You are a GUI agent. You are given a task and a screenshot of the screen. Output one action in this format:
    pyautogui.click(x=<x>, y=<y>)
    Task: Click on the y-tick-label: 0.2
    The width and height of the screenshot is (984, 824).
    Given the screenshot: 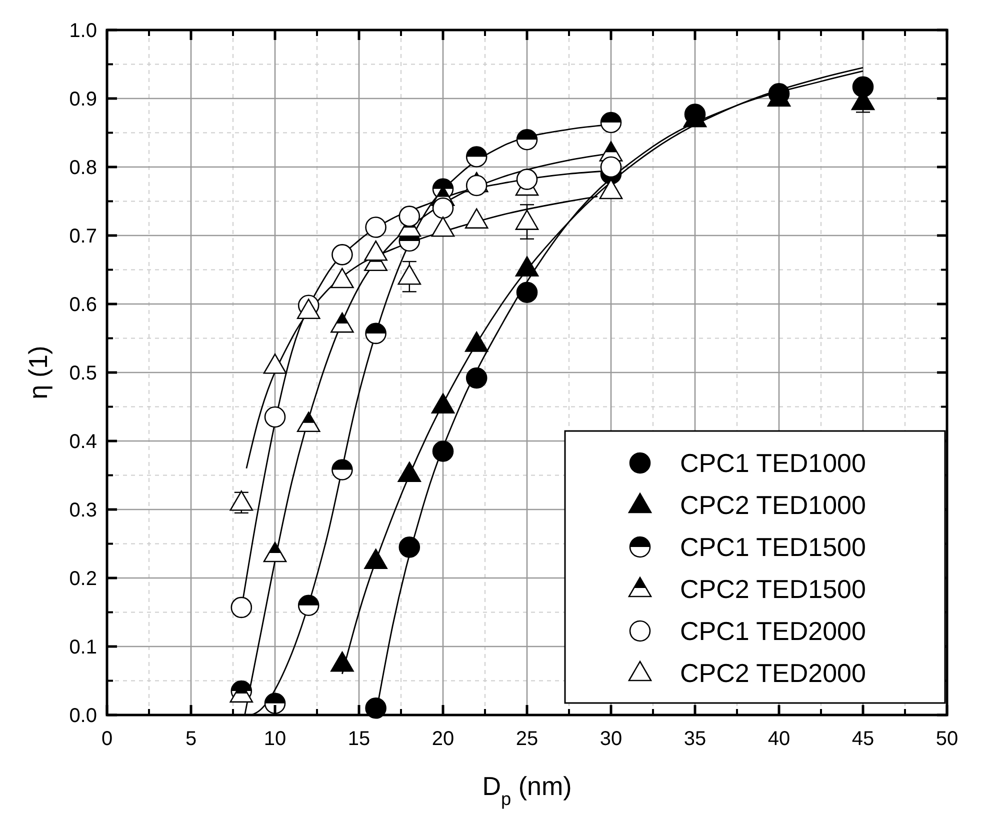 What is the action you would take?
    pyautogui.click(x=83, y=579)
    